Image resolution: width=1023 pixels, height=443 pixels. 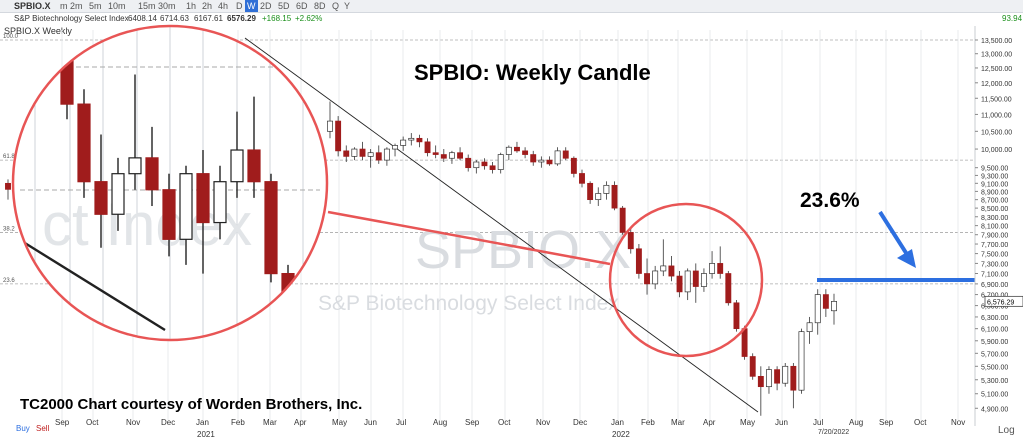 What do you see at coordinates (994, 201) in the screenshot?
I see `y-tick-label: 8,700.00` at bounding box center [994, 201].